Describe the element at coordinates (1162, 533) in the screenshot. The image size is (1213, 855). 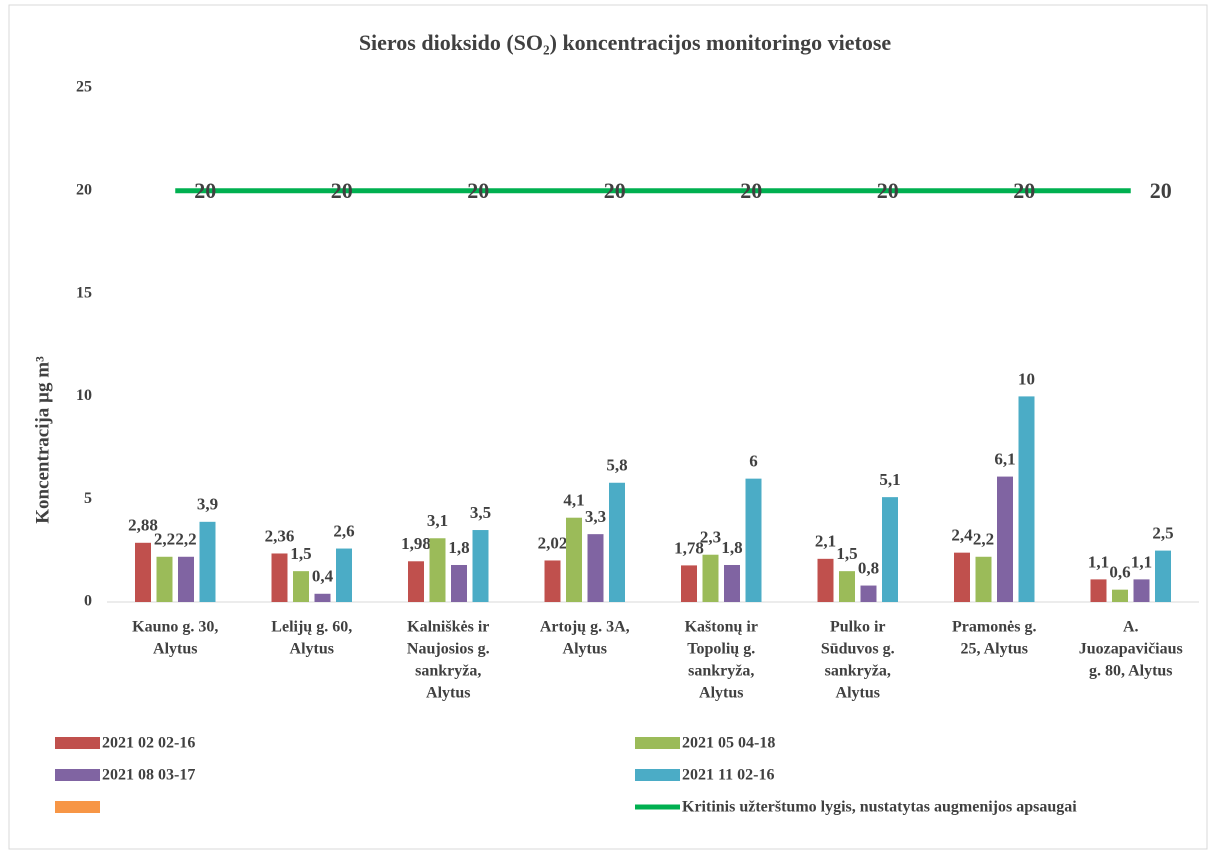
I see `data-label: 2,5` at that location.